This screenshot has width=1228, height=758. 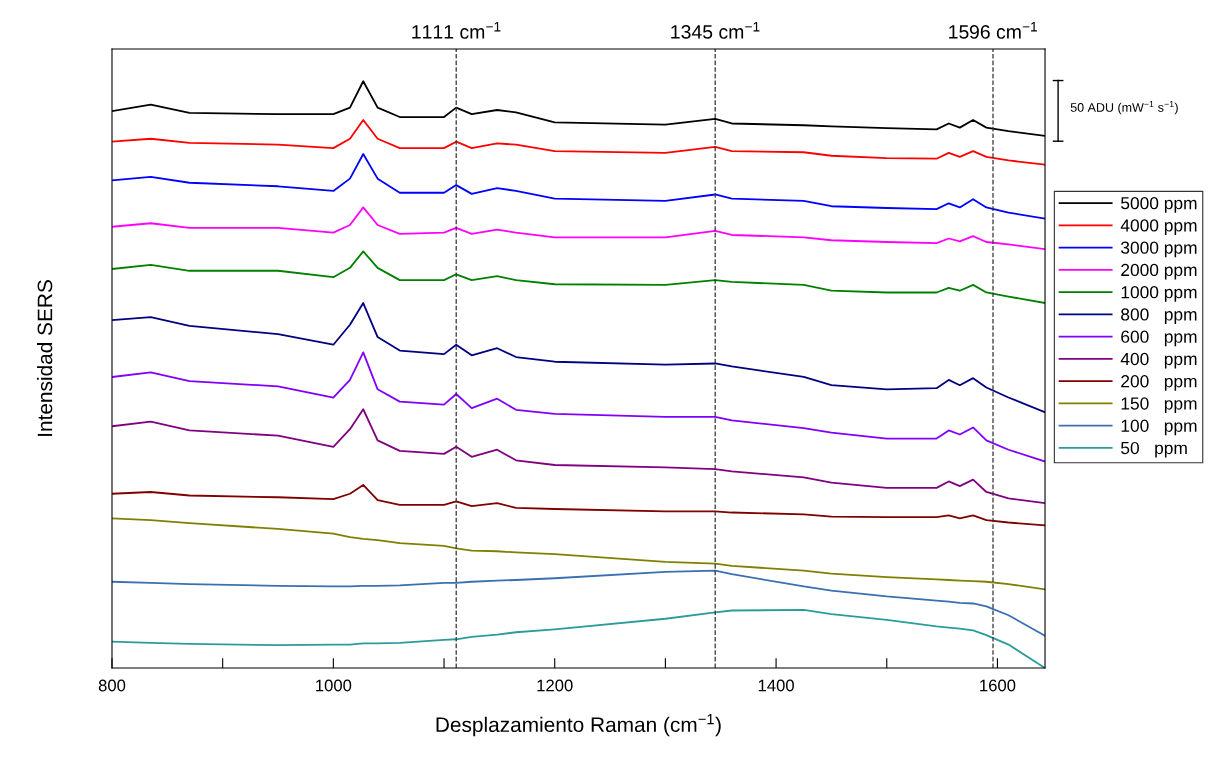 I want to click on x-axis-title: Desplazamiento Raman (cm$^{−1}$), so click(x=578, y=725).